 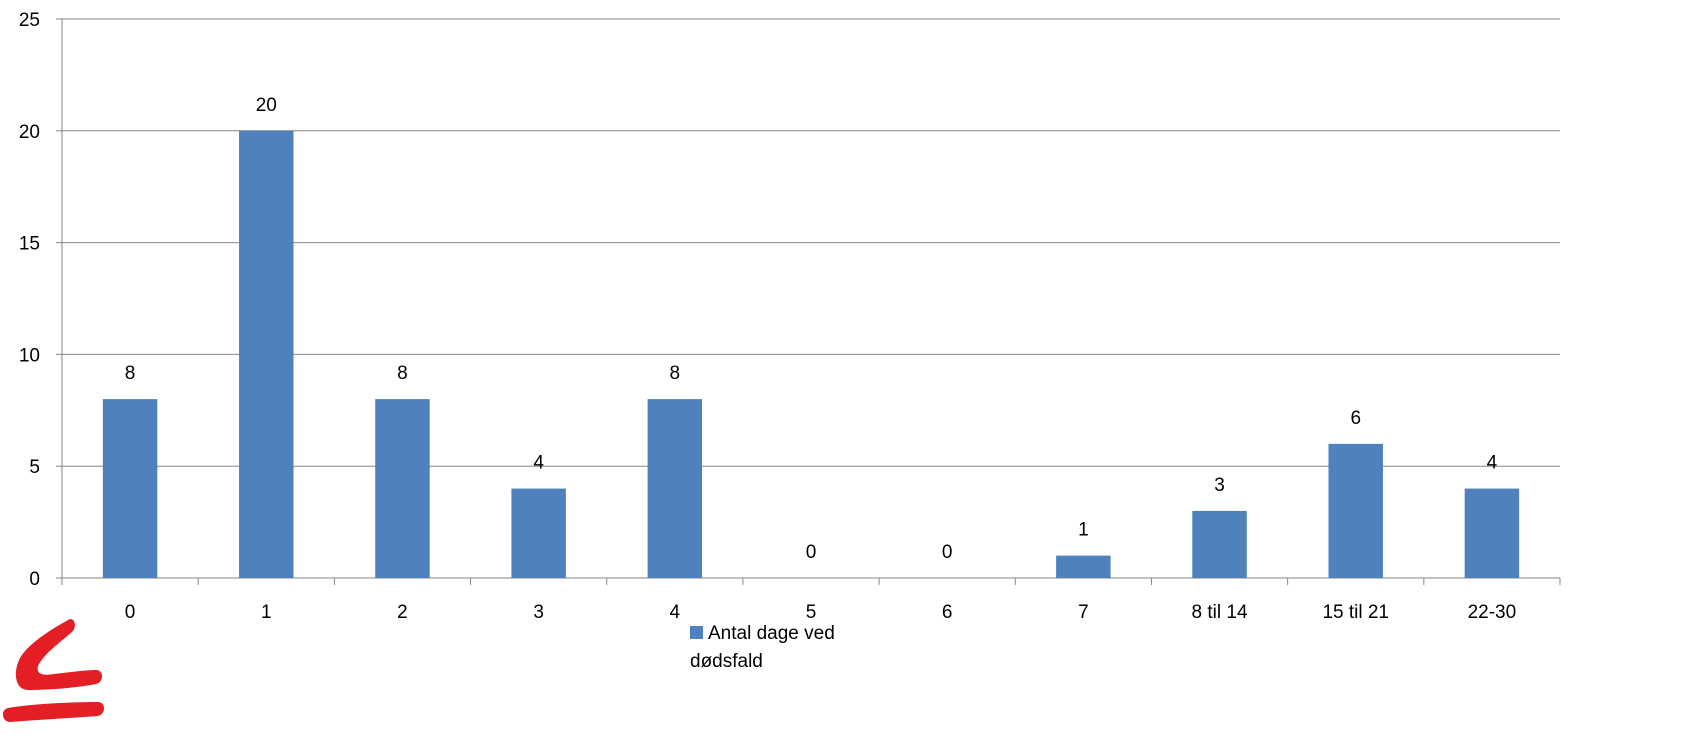 I want to click on x-tick-label: 2, so click(x=402, y=612).